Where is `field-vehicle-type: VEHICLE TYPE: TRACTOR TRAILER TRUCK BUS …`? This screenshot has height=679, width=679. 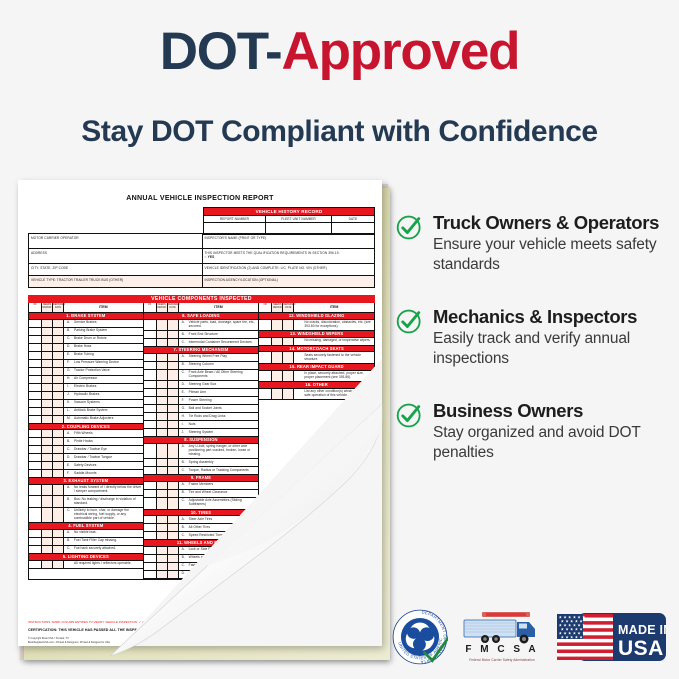 field-vehicle-type: VEHICLE TYPE: TRACTOR TRAILER TRUCK BUS … is located at coordinates (116, 281).